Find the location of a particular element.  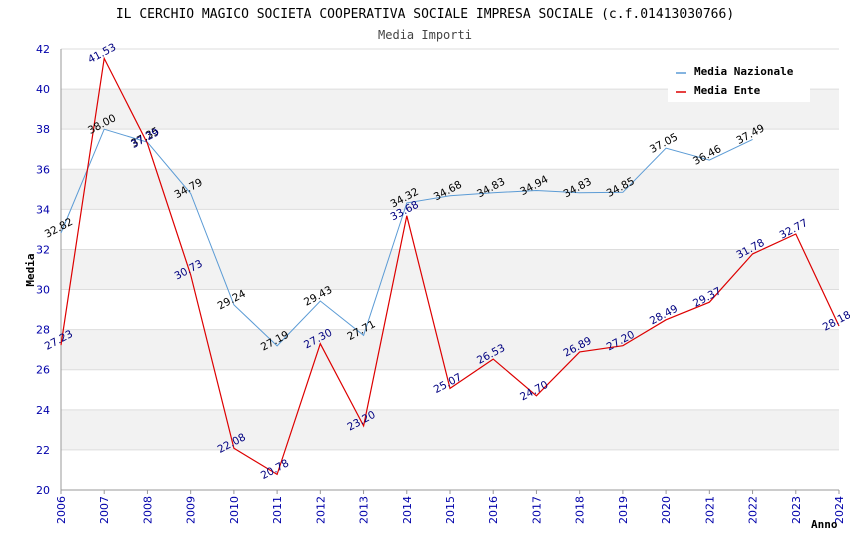

y-axis-label: Media is located at coordinates (30, 269).